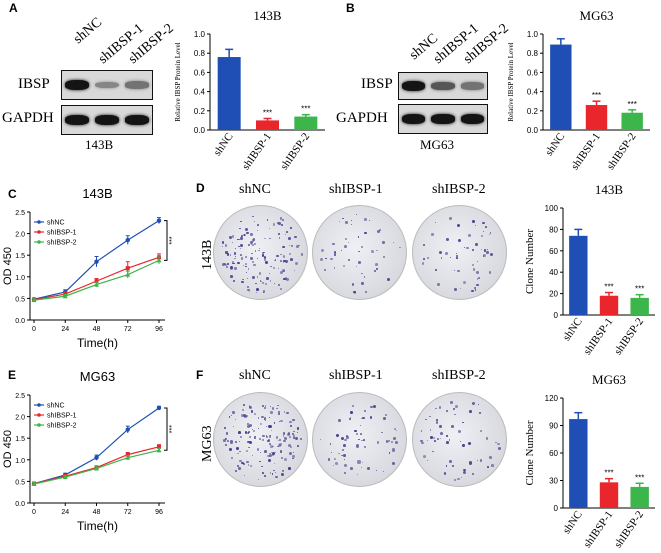 The height and width of the screenshot is (553, 661). Describe the element at coordinates (553, 272) in the screenshot. I see `y-tick-label: 40` at that location.